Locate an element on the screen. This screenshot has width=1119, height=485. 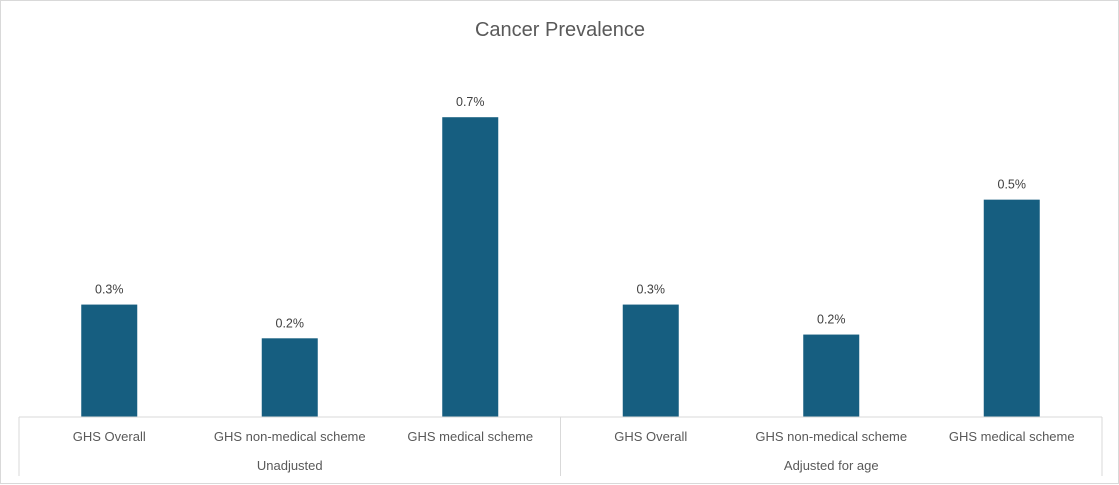
data-label: 0.5% is located at coordinates (1012, 185).